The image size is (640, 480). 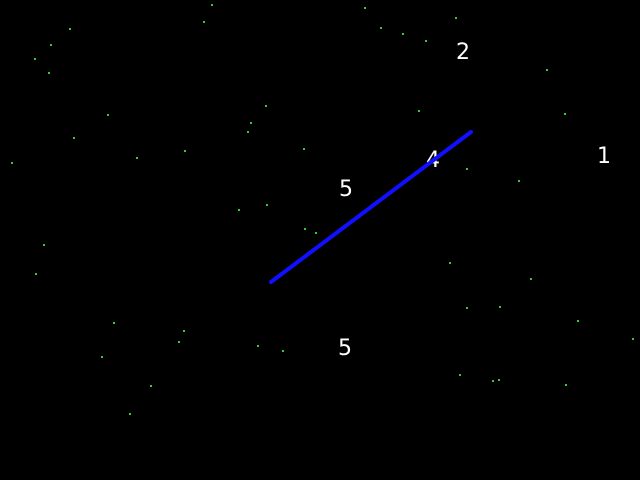 I want to click on digit-1: 1, so click(x=604, y=156).